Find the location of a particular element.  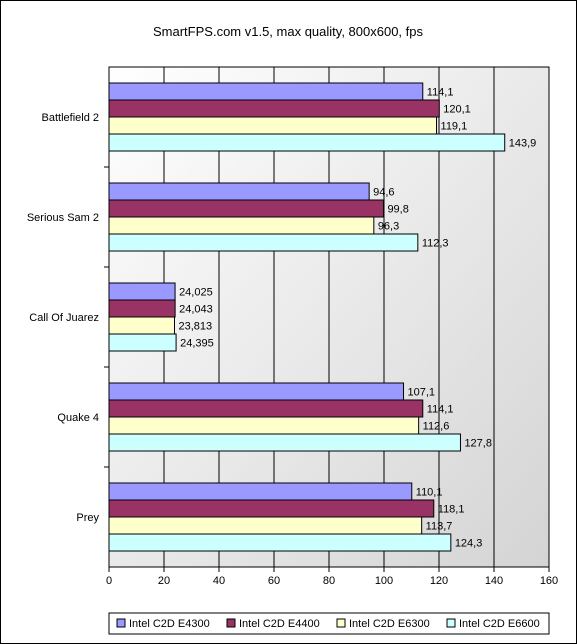

legend-label: Intel C2D E6300 is located at coordinates (389, 624).